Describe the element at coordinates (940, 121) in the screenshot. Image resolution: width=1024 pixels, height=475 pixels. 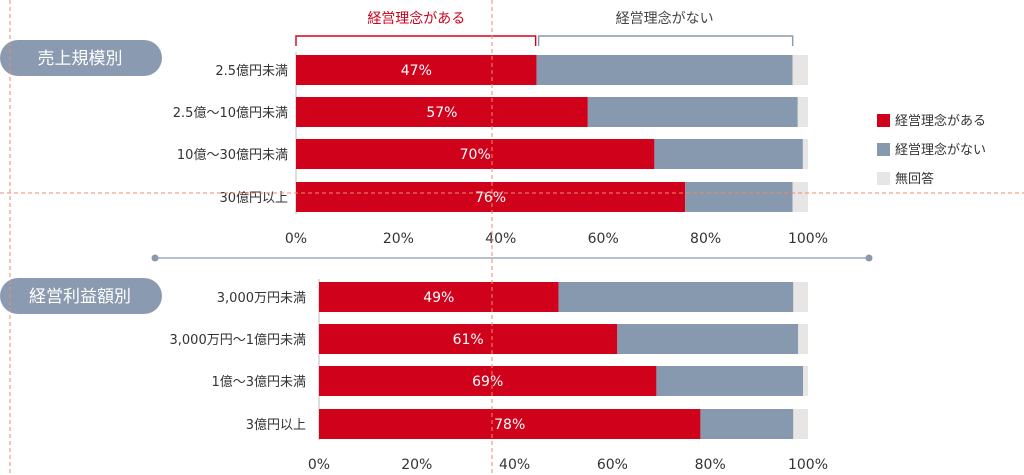
I see `legend-label-has: 経営理念がある` at that location.